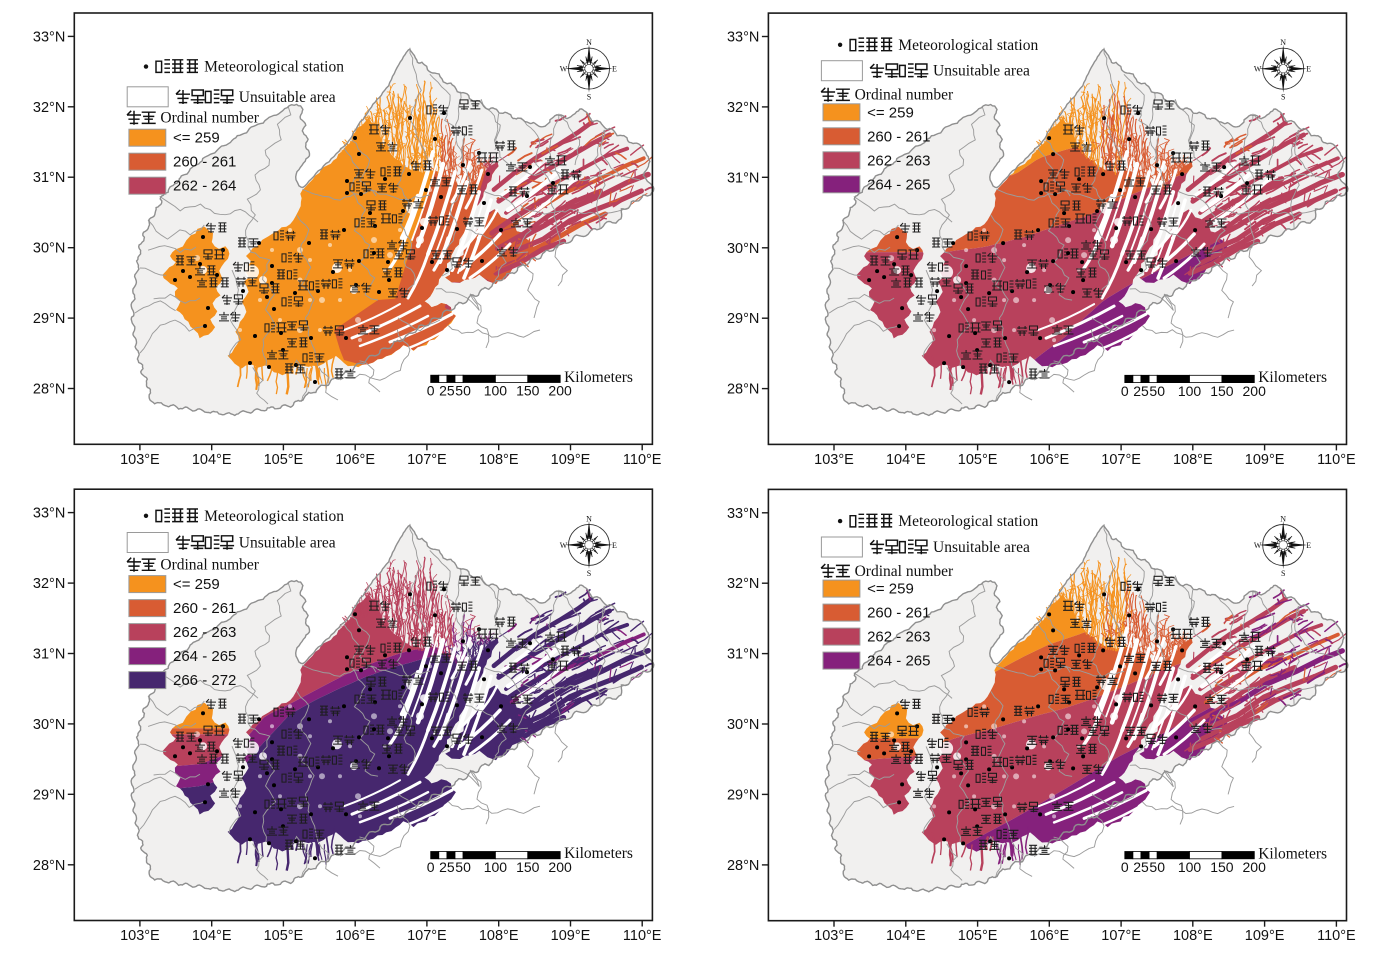  Describe the element at coordinates (49, 725) in the screenshot. I see `svg-text: 30°N` at that location.